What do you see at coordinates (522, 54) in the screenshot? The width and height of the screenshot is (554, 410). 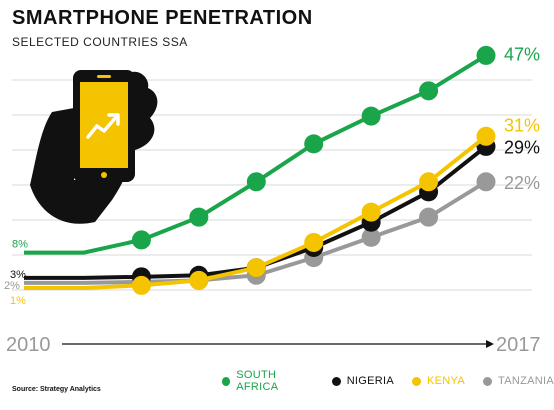 I see `end-value-label: 47%` at bounding box center [522, 54].